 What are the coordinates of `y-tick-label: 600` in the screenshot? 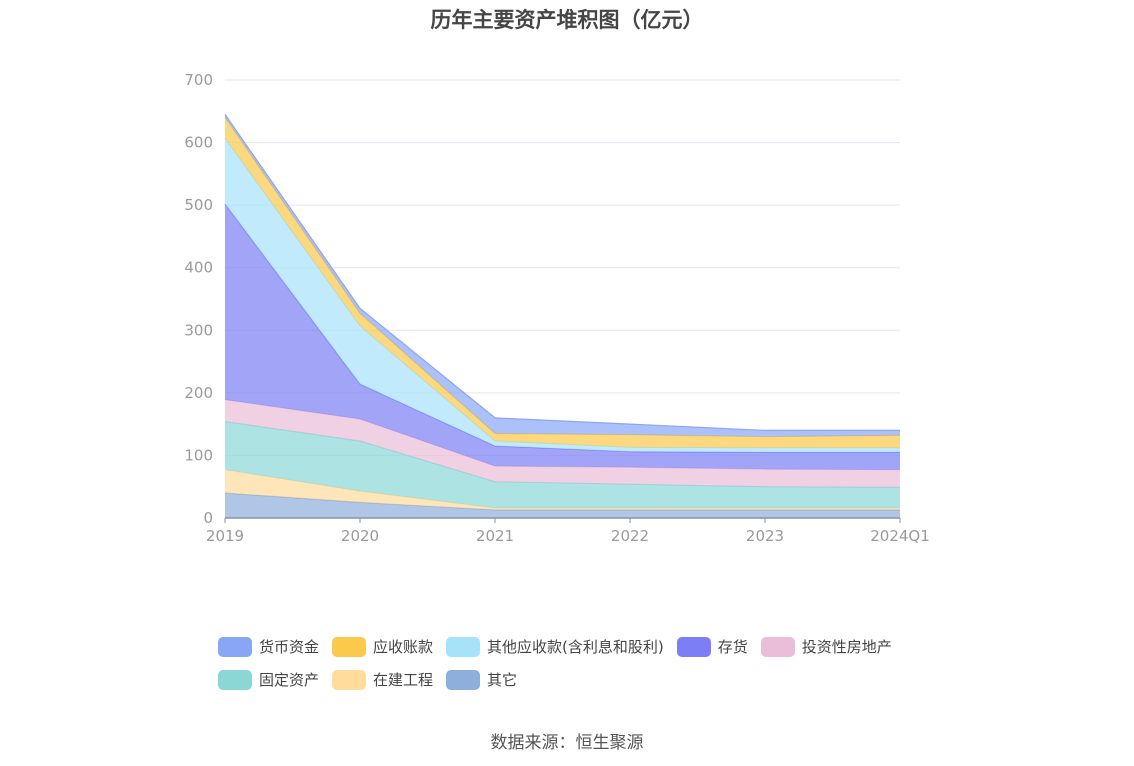 It's located at (198, 143).